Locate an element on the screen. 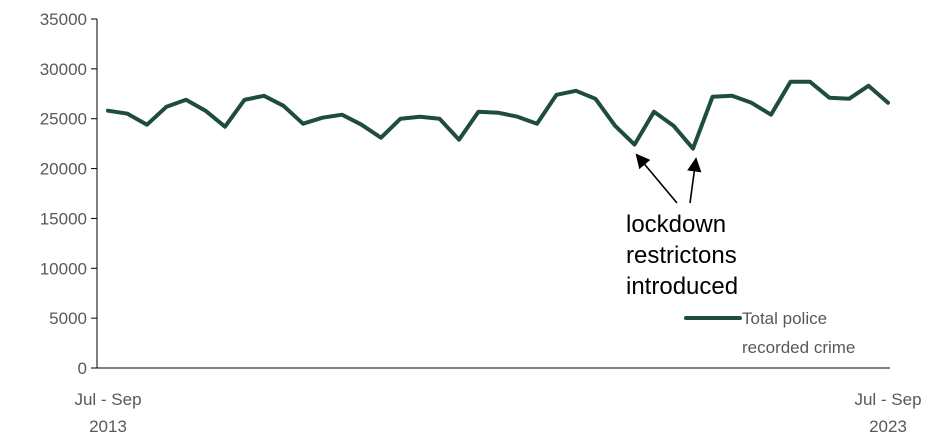 This screenshot has width=933, height=441. series-layer is located at coordinates (498, 115).